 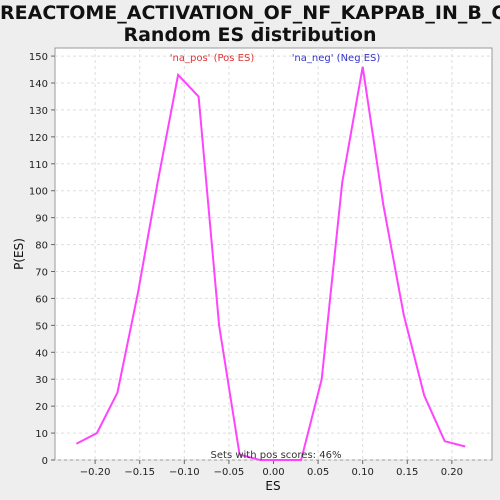 I want to click on y-tick-label: 10, so click(x=41, y=434).